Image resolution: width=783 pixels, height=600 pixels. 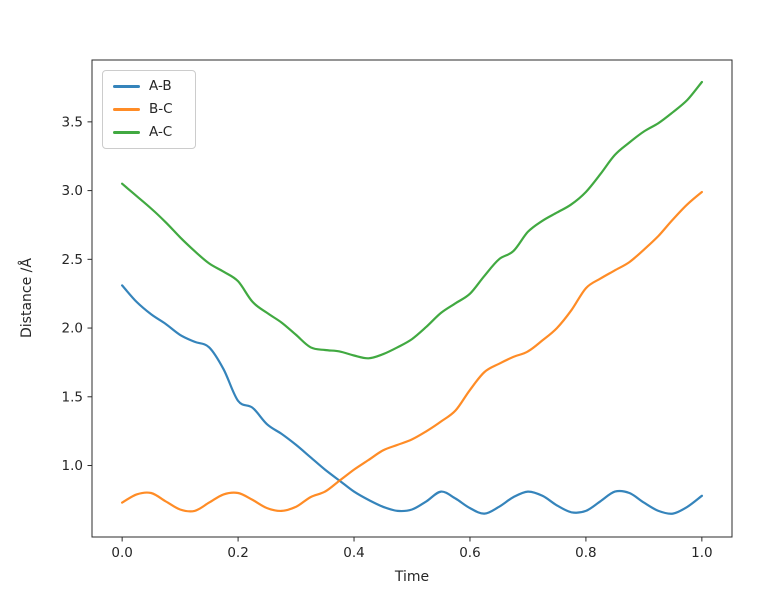 What do you see at coordinates (72, 397) in the screenshot?
I see `y-tick-label: 1.5` at bounding box center [72, 397].